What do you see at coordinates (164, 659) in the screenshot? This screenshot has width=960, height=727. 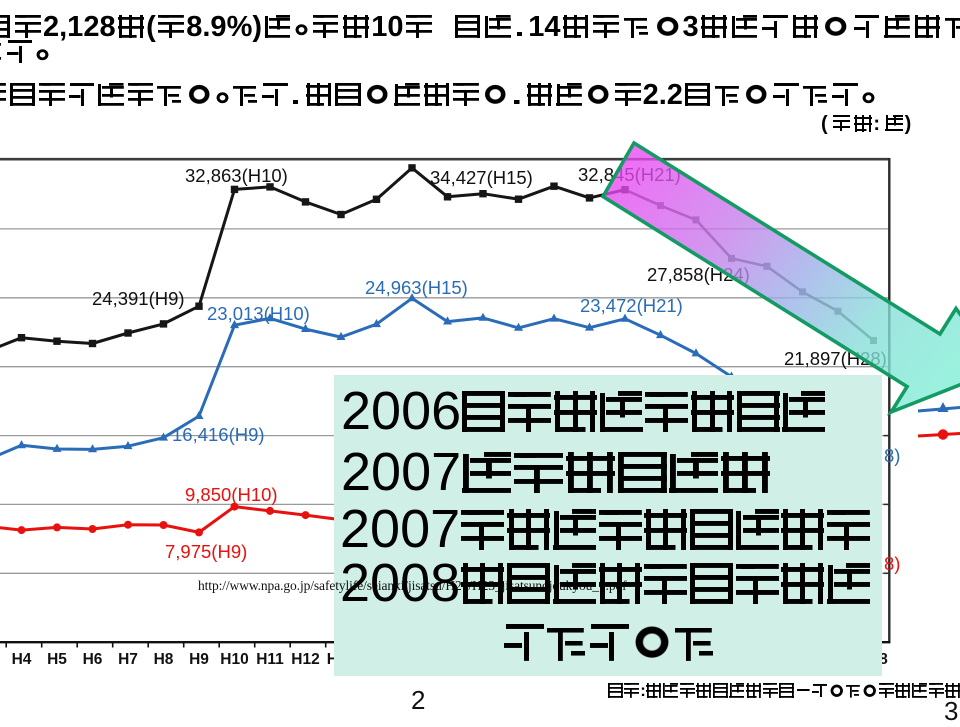 I see `svg-text: H8` at bounding box center [164, 659].